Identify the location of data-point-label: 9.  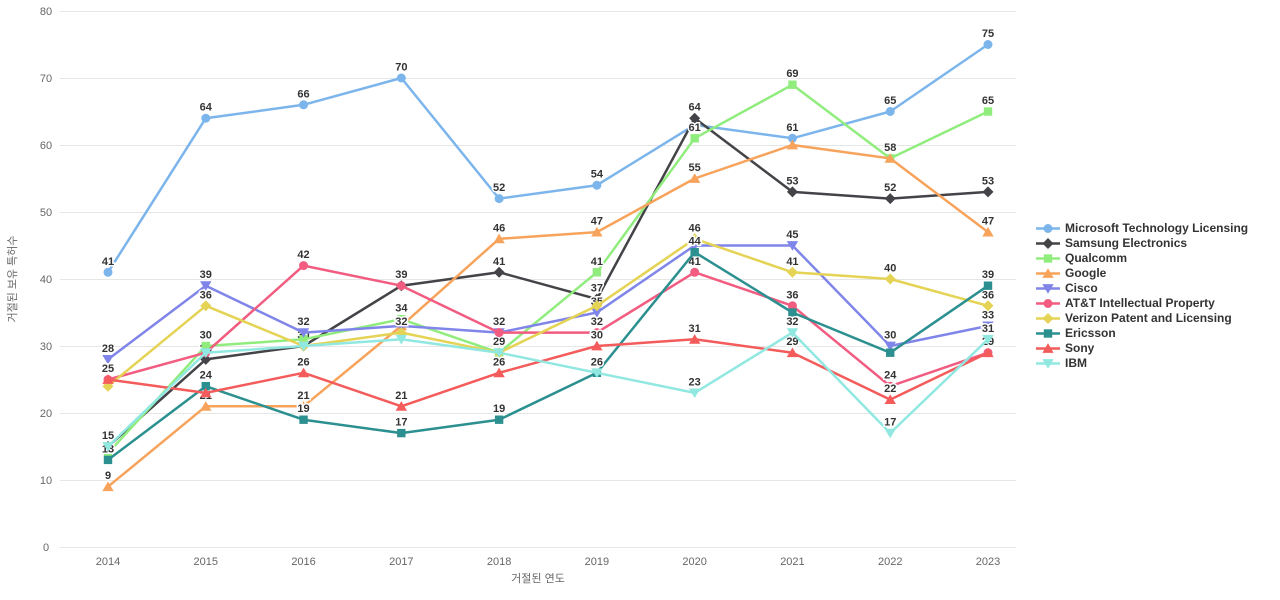
(108, 476).